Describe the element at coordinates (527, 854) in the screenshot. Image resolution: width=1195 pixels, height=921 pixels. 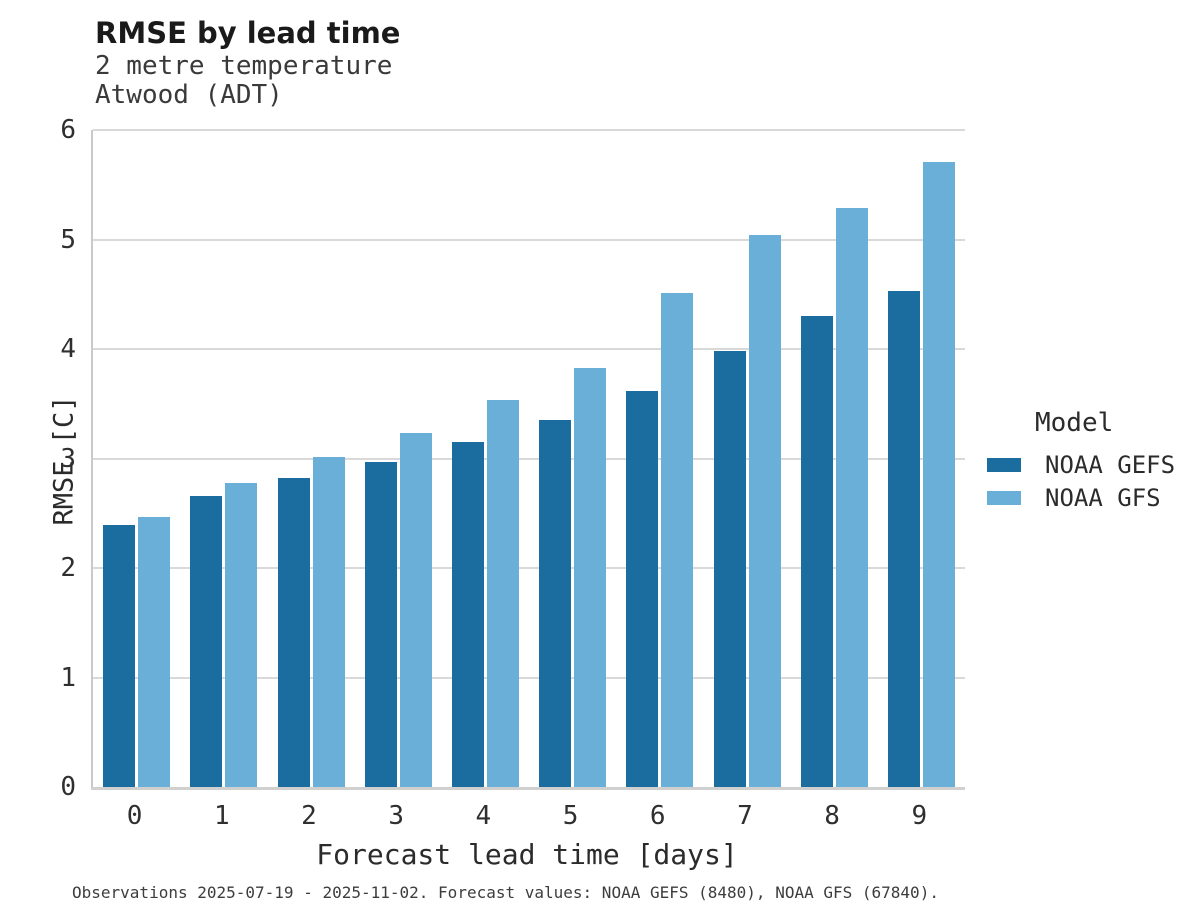
I see `x-axis-label: Forecast lead time [days]` at that location.